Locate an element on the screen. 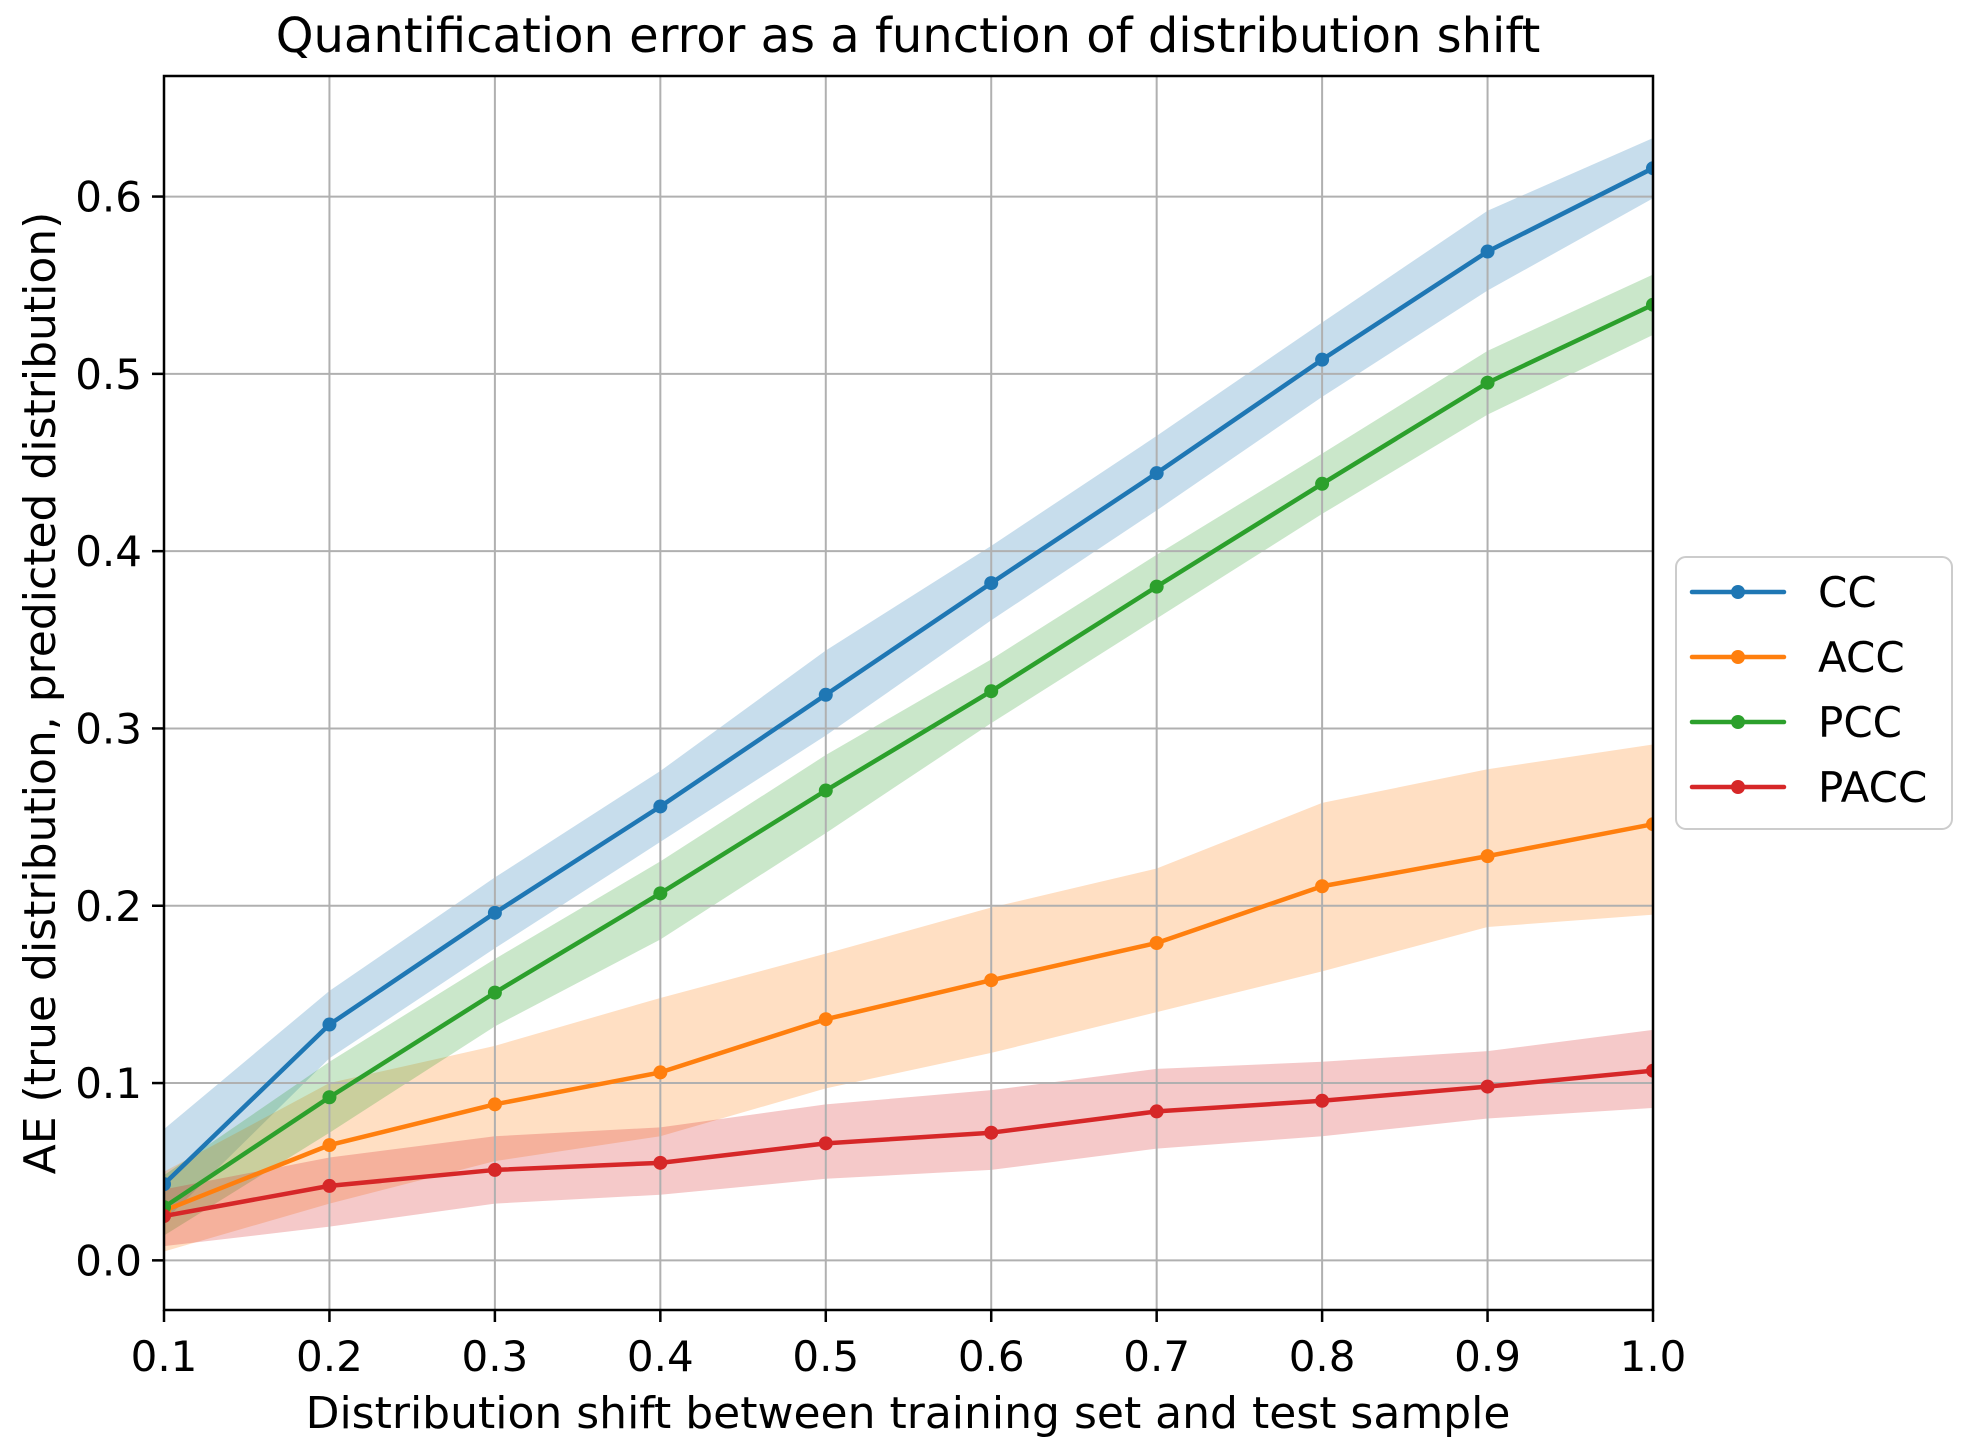 Image resolution: width=1969 pixels, height=1450 pixels. legend: CC ACC PCC PACC is located at coordinates (1814, 693).